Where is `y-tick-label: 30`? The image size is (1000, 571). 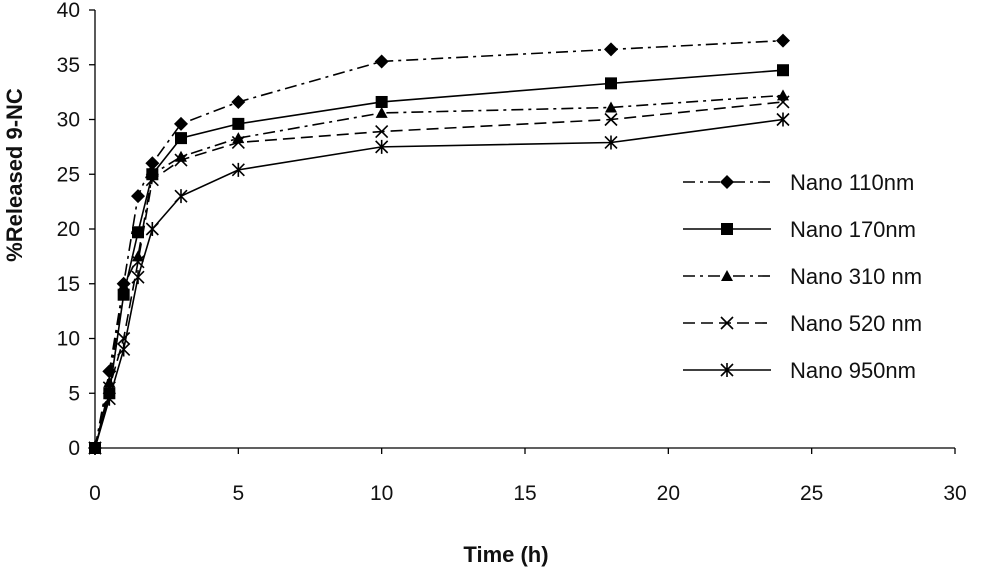
y-tick-label: 30 is located at coordinates (68, 120).